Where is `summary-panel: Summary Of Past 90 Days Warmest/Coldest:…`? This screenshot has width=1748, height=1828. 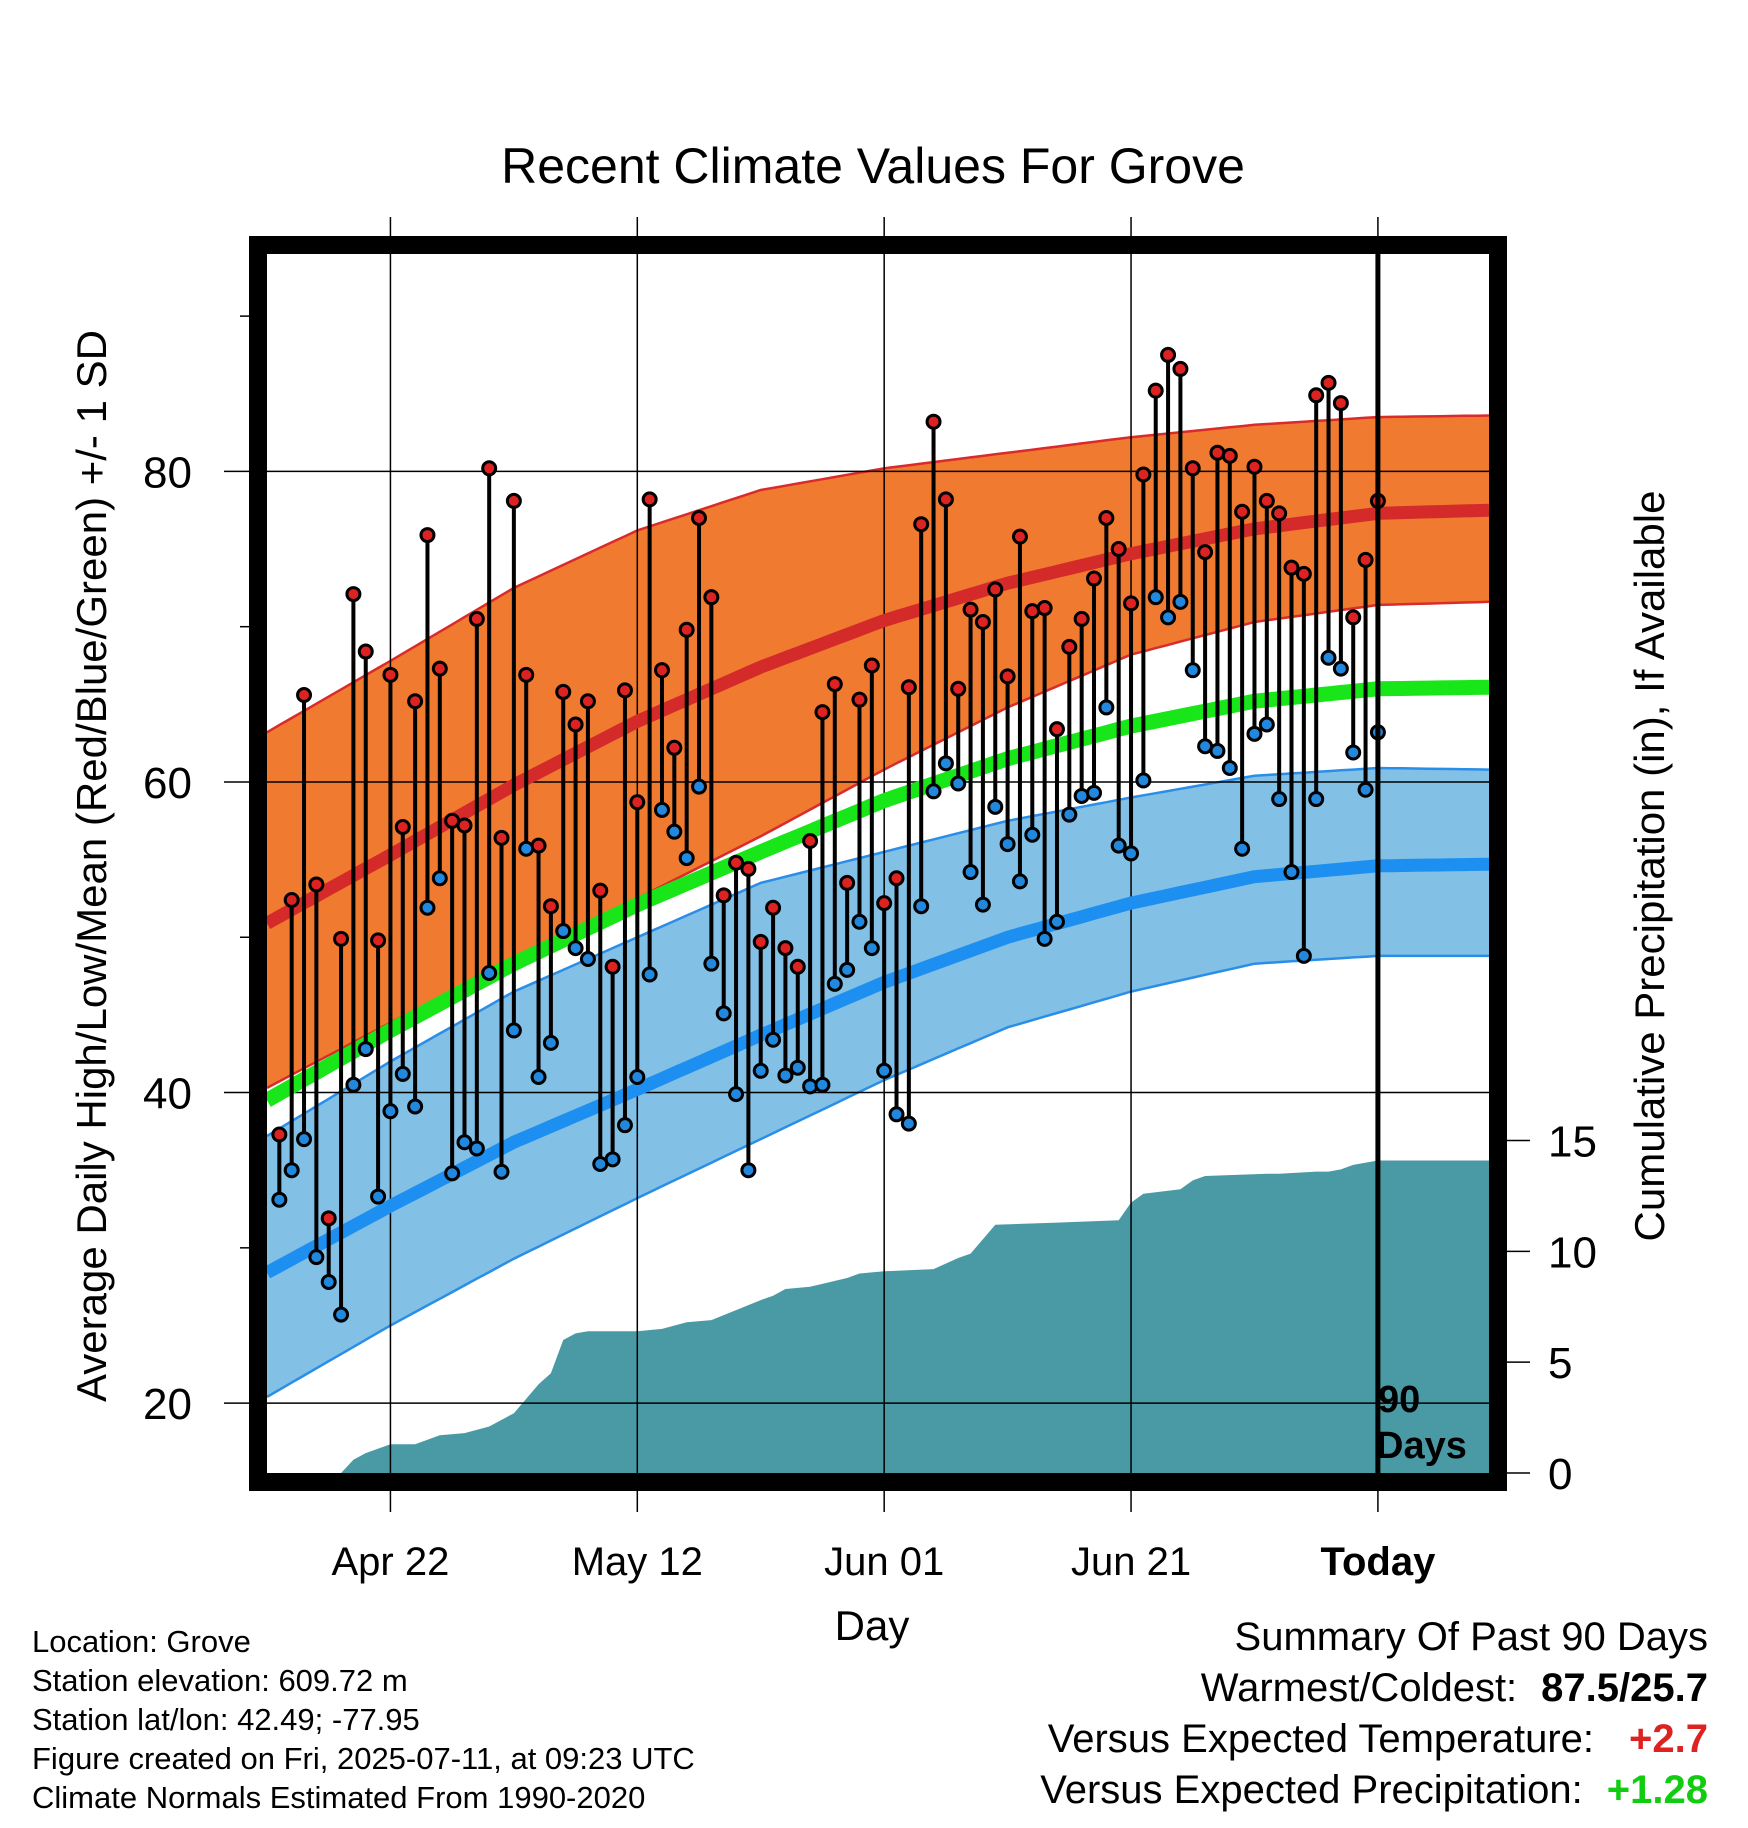
summary-panel: Summary Of Past 90 Days Warmest/Coldest:… is located at coordinates (1374, 1714).